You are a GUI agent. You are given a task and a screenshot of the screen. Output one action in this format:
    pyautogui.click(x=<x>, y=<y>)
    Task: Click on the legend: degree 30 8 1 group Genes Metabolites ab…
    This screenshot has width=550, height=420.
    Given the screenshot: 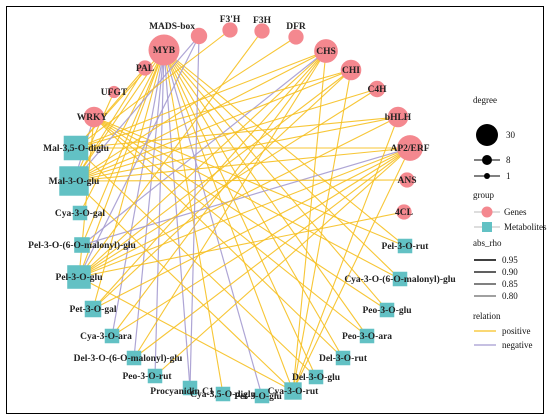 What is the action you would take?
    pyautogui.click(x=510, y=222)
    